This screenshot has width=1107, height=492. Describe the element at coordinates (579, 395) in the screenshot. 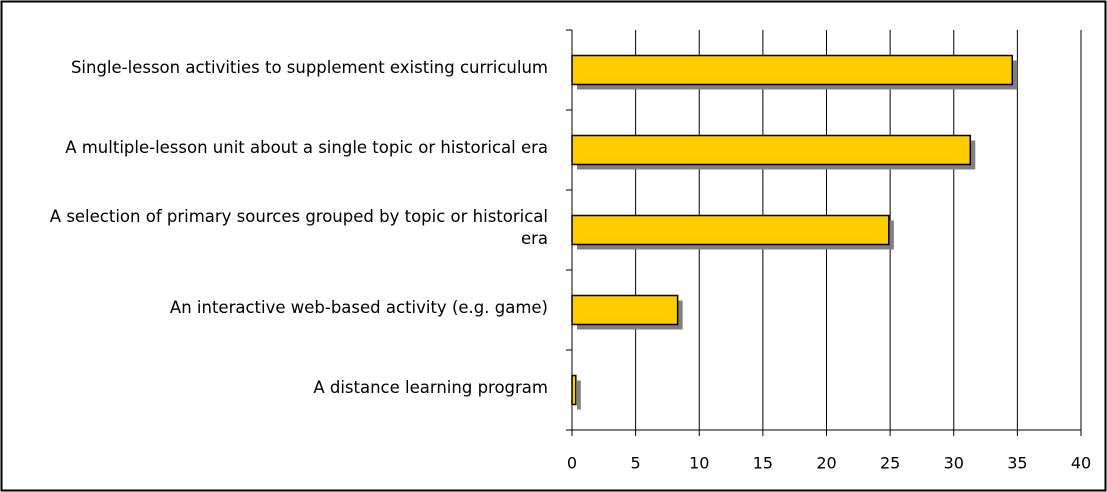

I see `bar-shadow` at that location.